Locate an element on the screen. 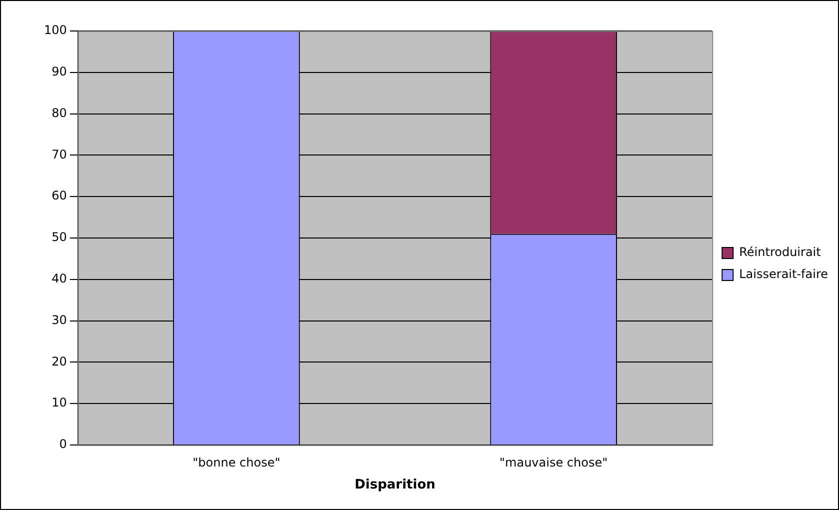 The height and width of the screenshot is (510, 839). y-tick-label: 30 is located at coordinates (59, 319).